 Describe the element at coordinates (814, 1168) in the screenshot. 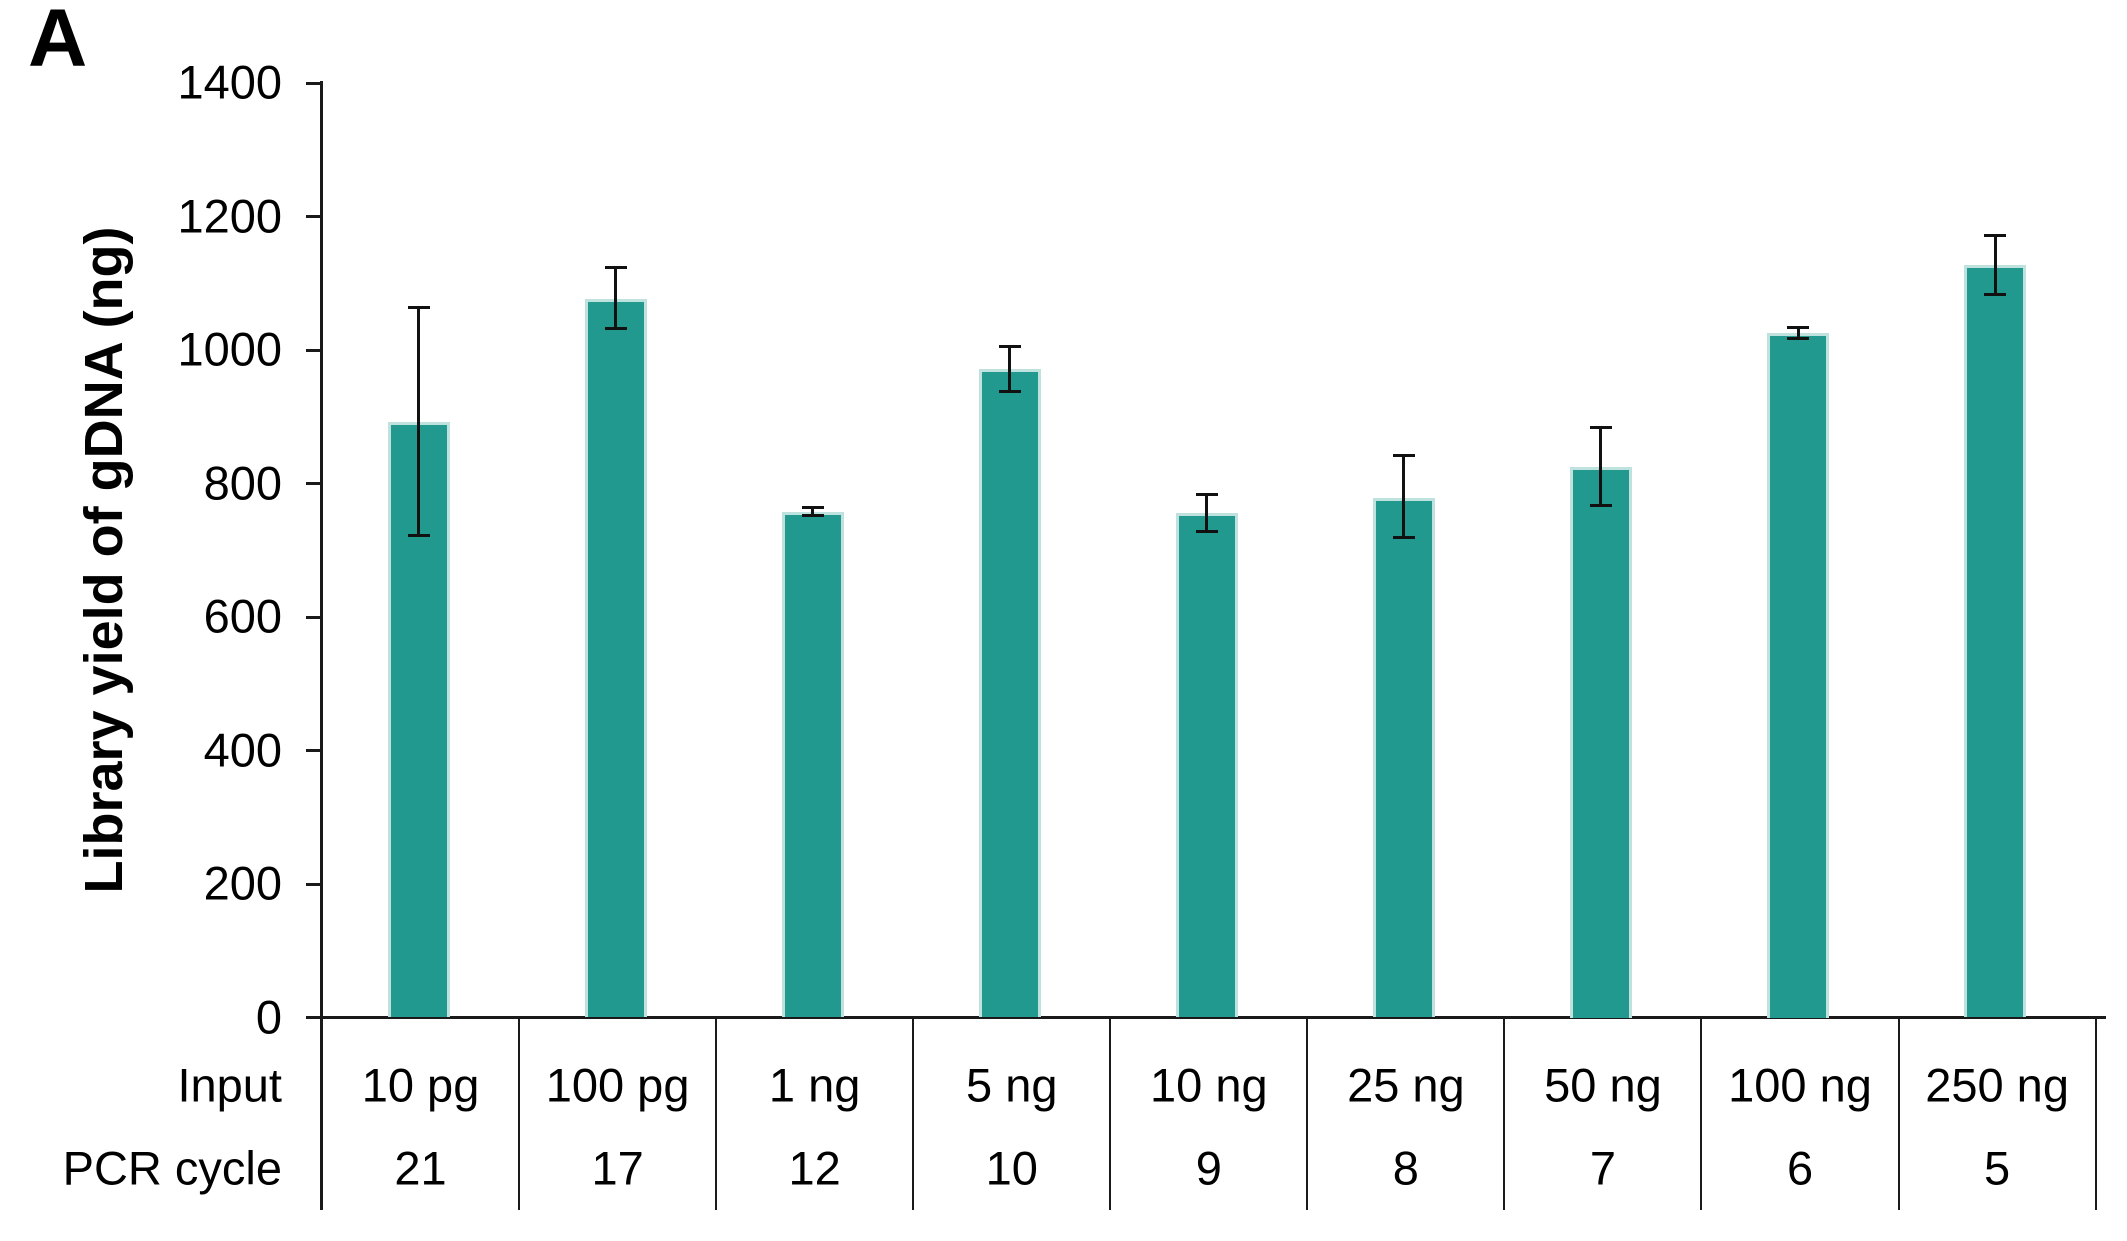

I see `table-cell-pcr-cycle: 12` at that location.